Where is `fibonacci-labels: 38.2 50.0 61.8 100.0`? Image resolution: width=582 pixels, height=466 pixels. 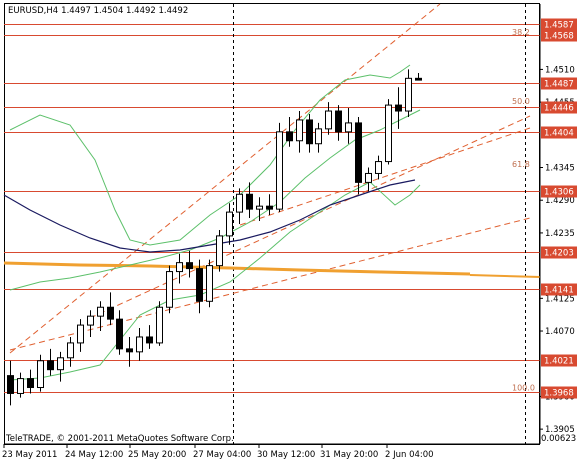
fibonacci-labels: 38.2 50.0 61.8 100.0 is located at coordinates (523, 210).